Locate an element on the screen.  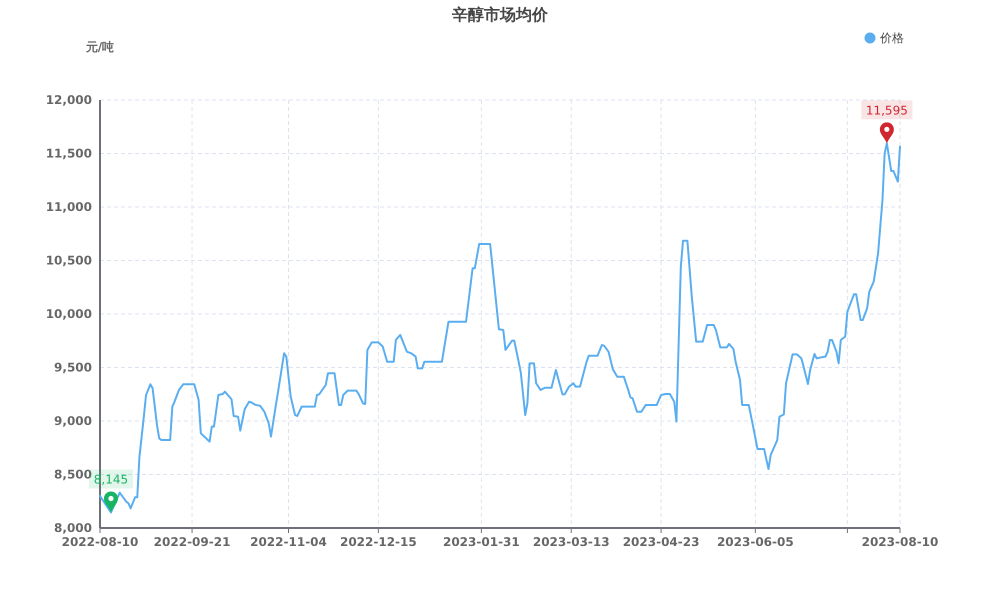
x-tick-label: 2022-11-04 is located at coordinates (288, 542).